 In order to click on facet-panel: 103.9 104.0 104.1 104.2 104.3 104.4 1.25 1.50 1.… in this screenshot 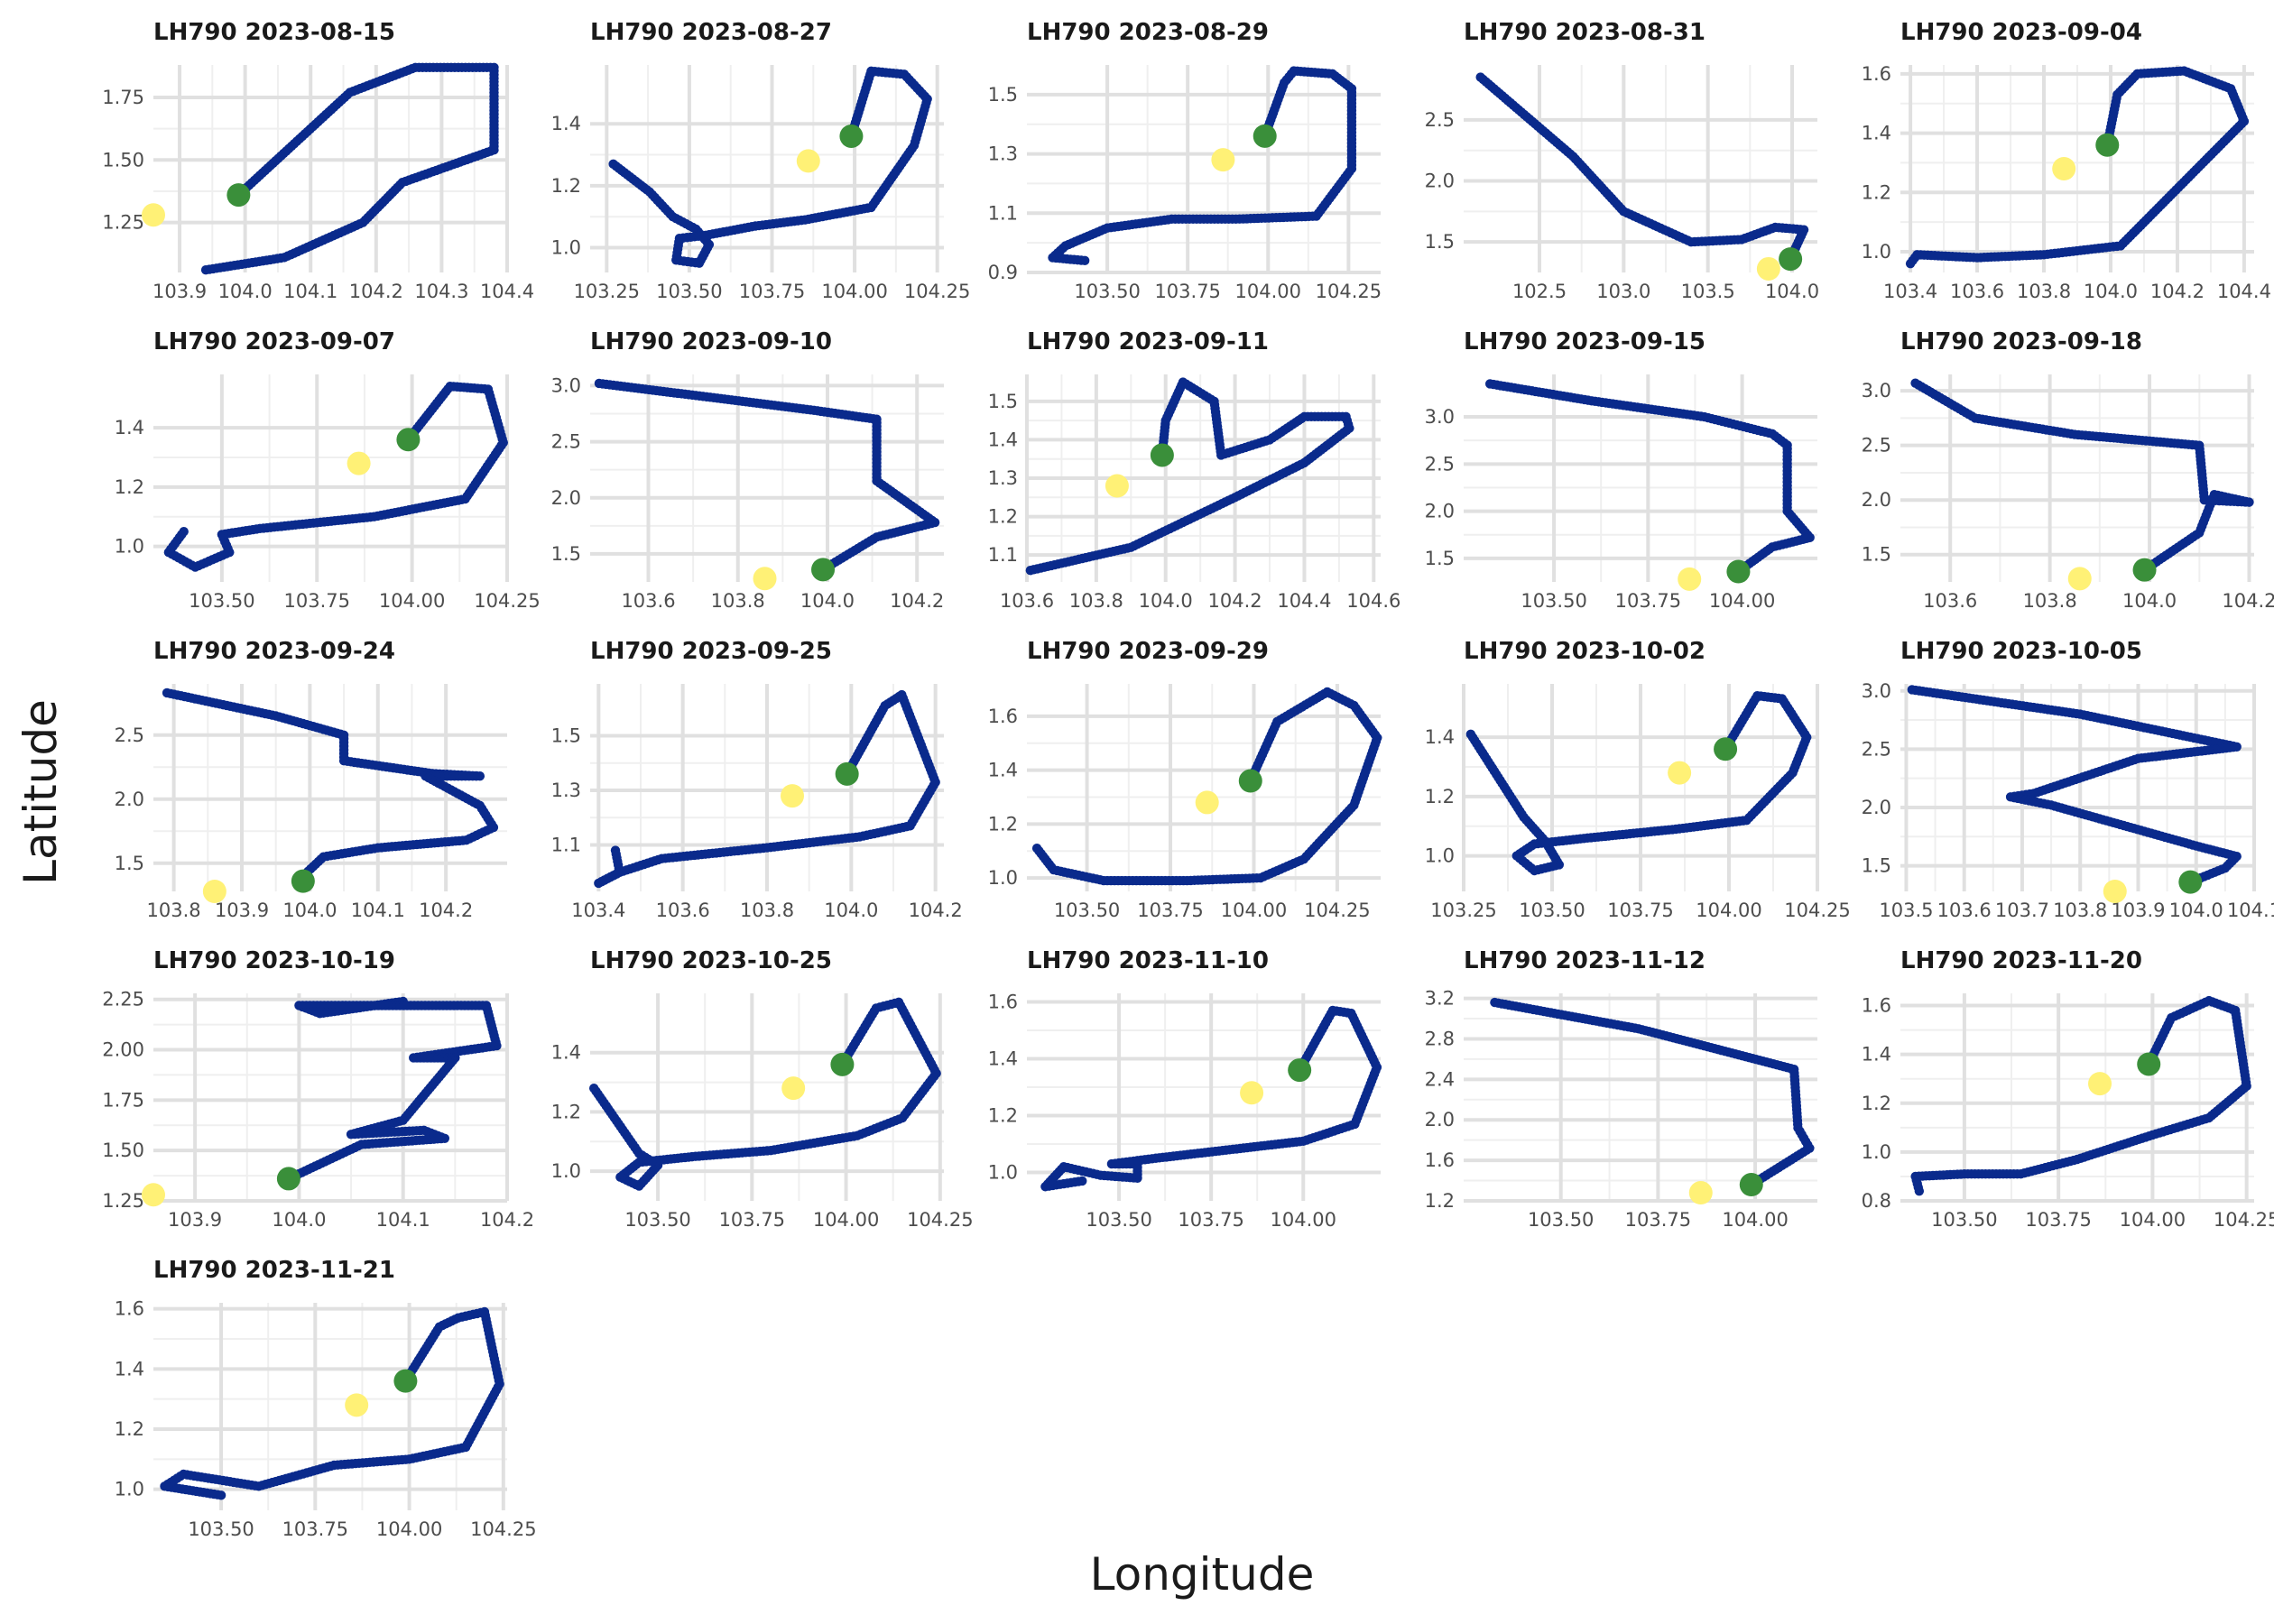, I will do `click(318, 160)`.